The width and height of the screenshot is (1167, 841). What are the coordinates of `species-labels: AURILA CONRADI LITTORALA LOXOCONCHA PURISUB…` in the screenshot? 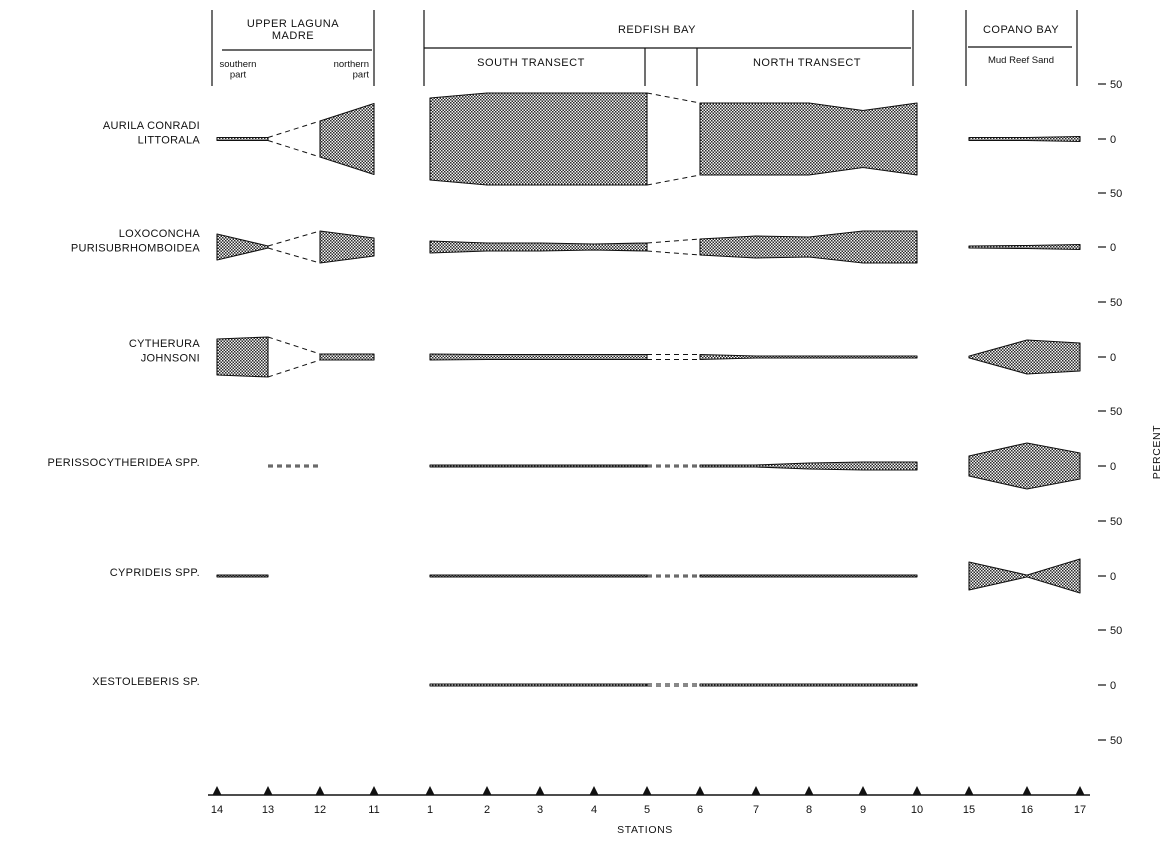 It's located at (123, 404).